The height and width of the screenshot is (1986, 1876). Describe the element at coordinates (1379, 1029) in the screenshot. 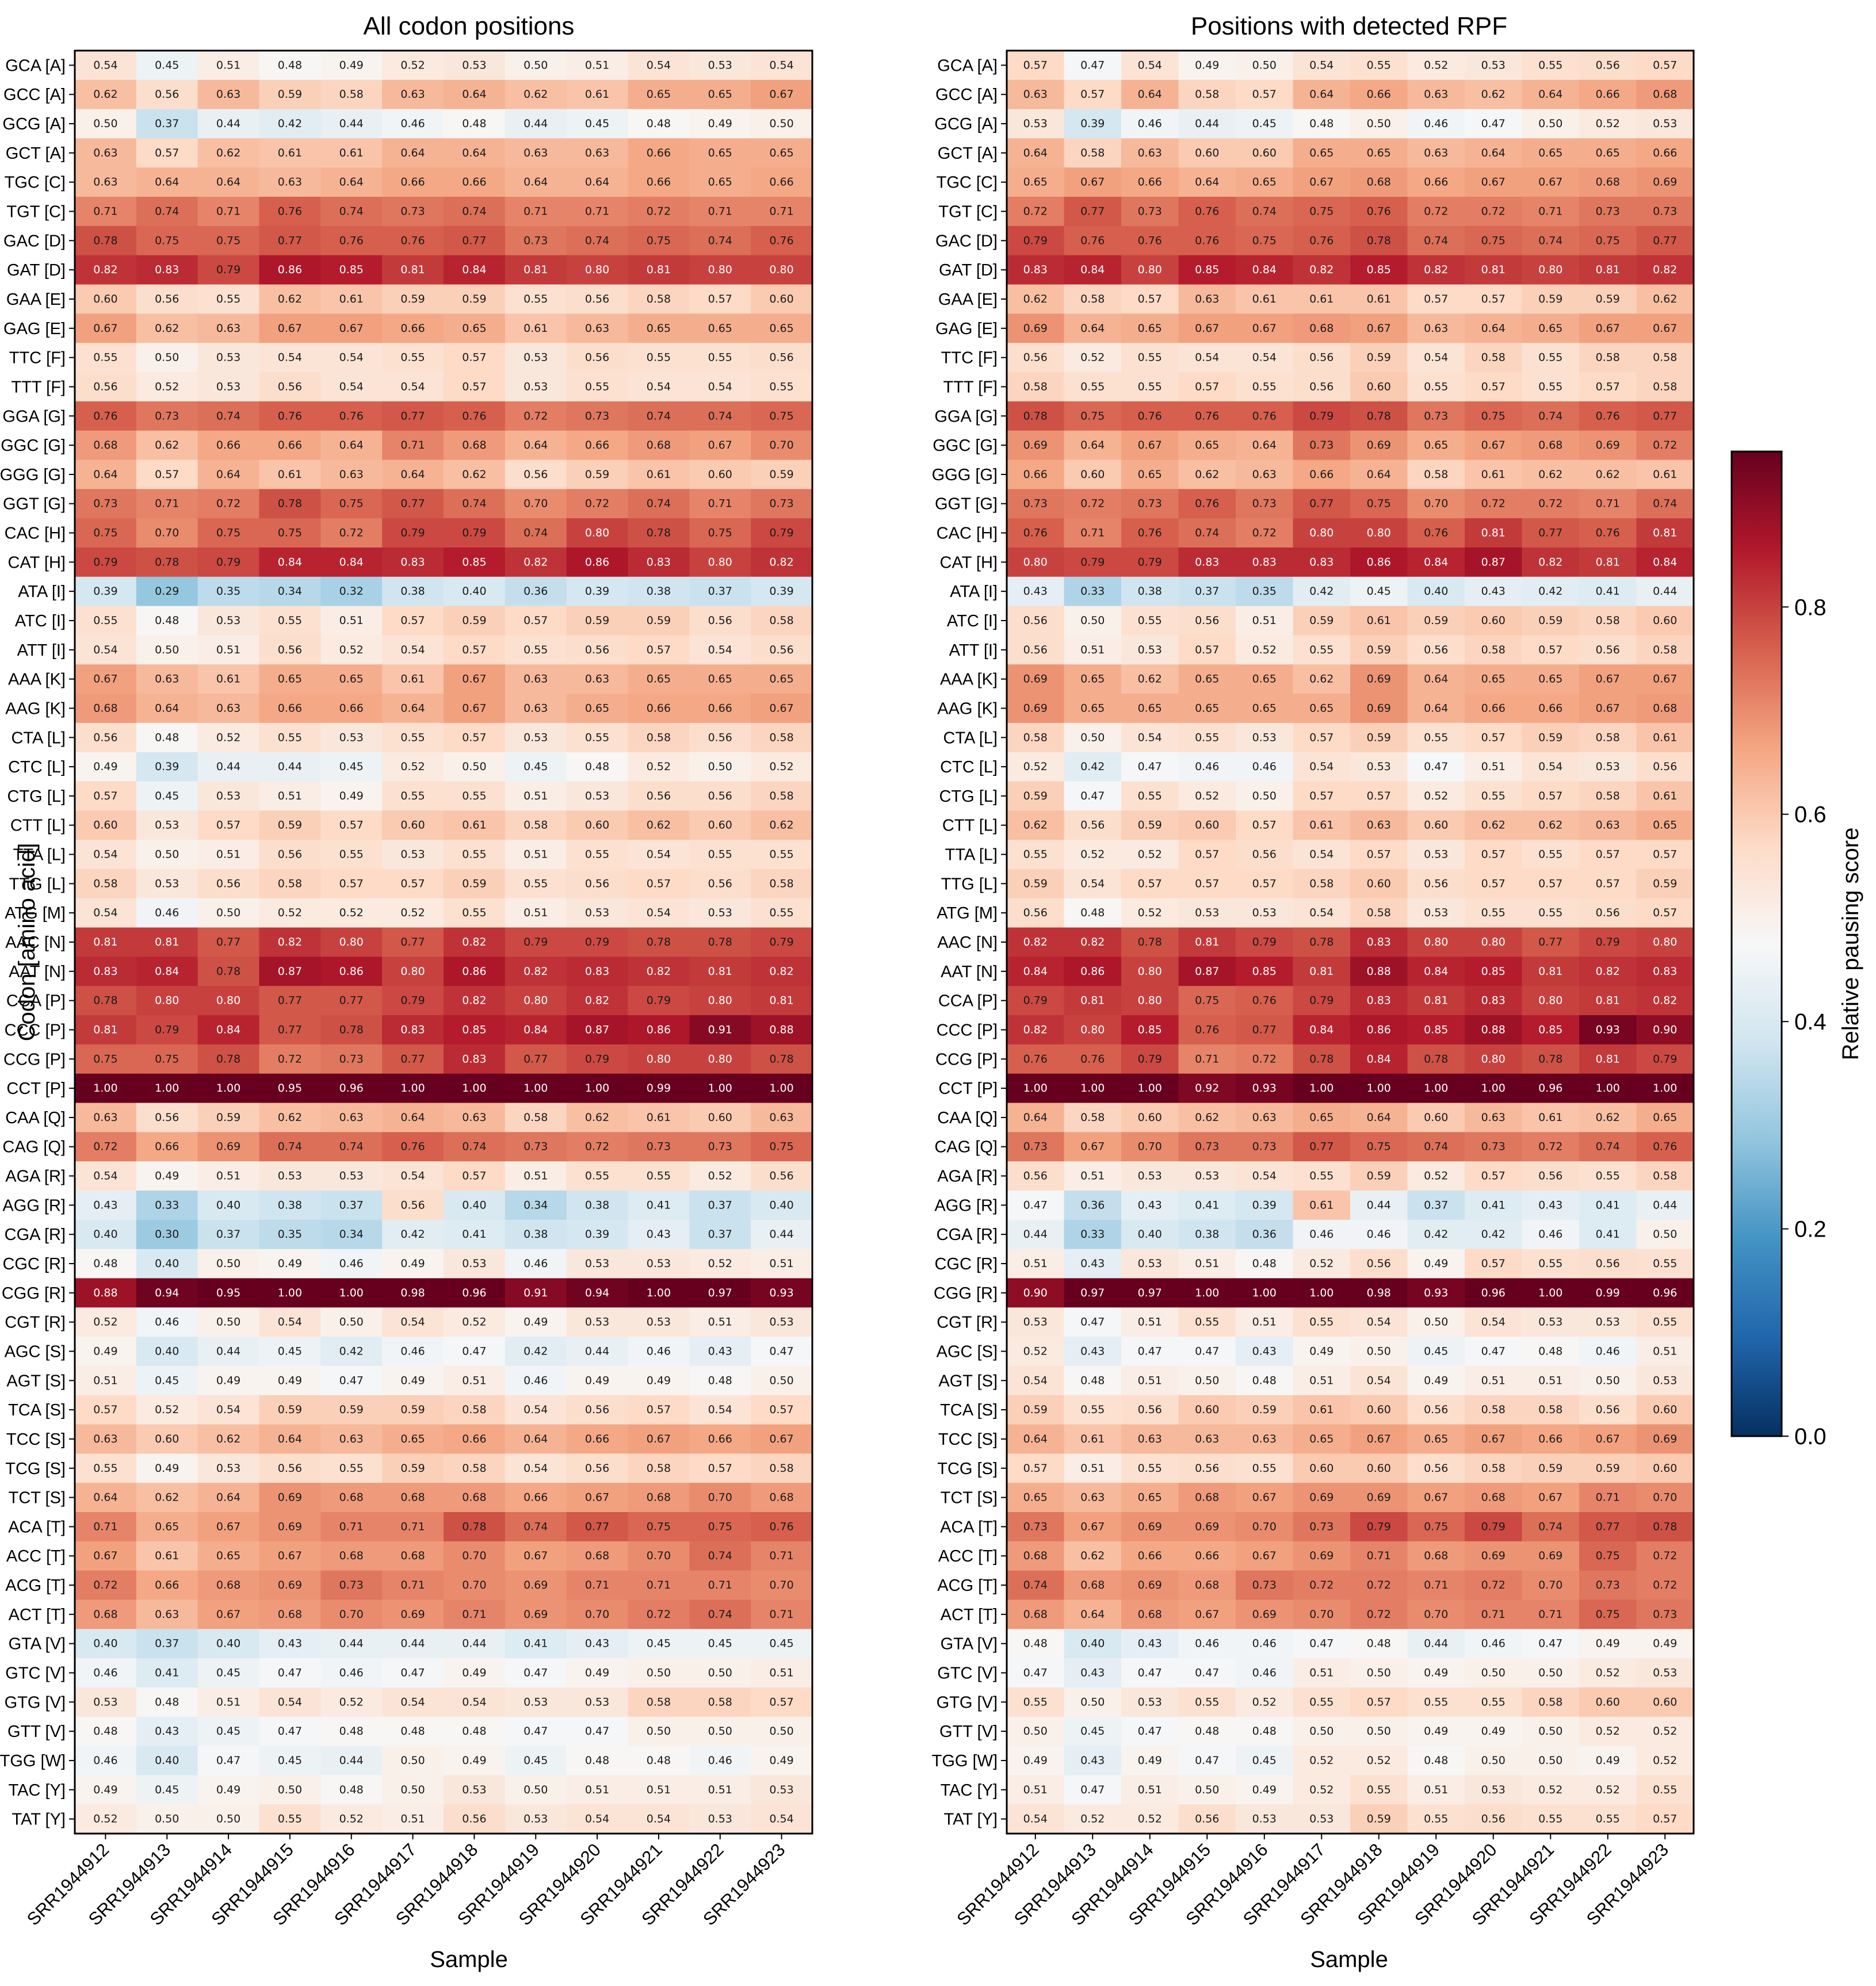

I see `cell-value-label: 0.86` at that location.